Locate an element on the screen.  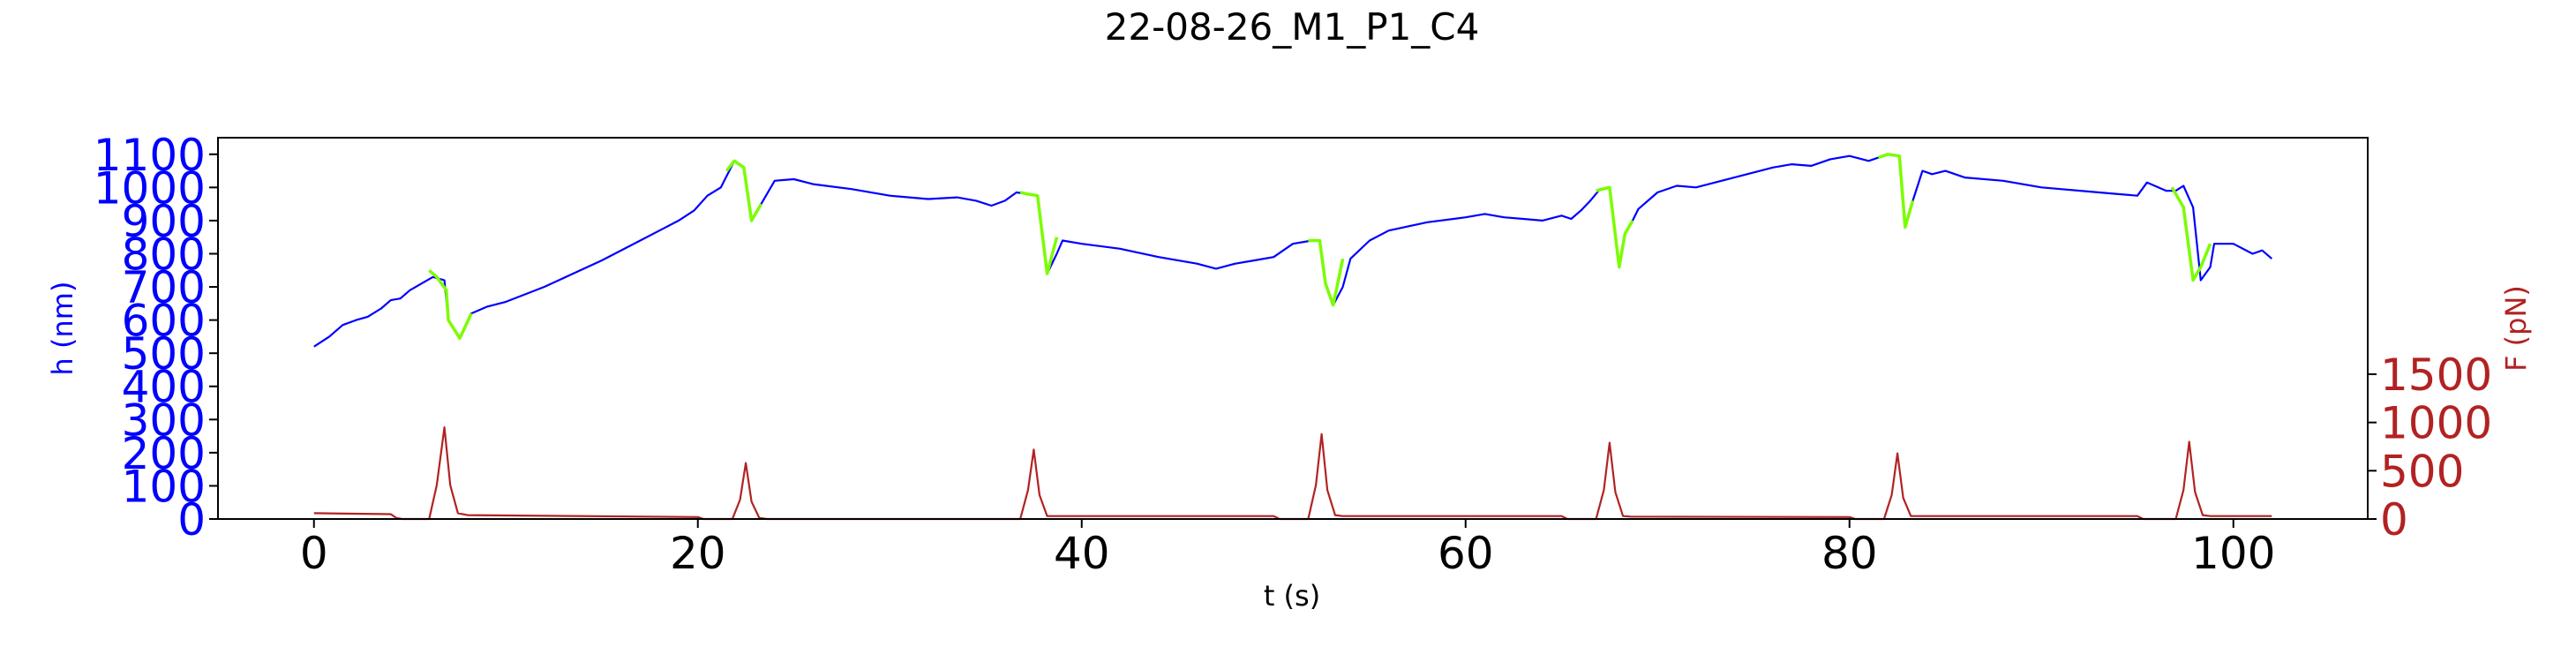
x-tick-label: 80 is located at coordinates (1849, 553).